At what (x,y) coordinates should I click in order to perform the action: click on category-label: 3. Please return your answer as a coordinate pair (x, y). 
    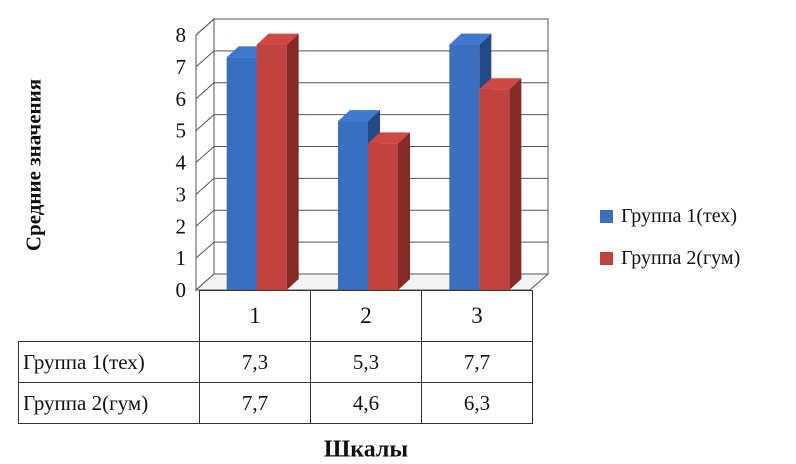
    Looking at the image, I should click on (477, 316).